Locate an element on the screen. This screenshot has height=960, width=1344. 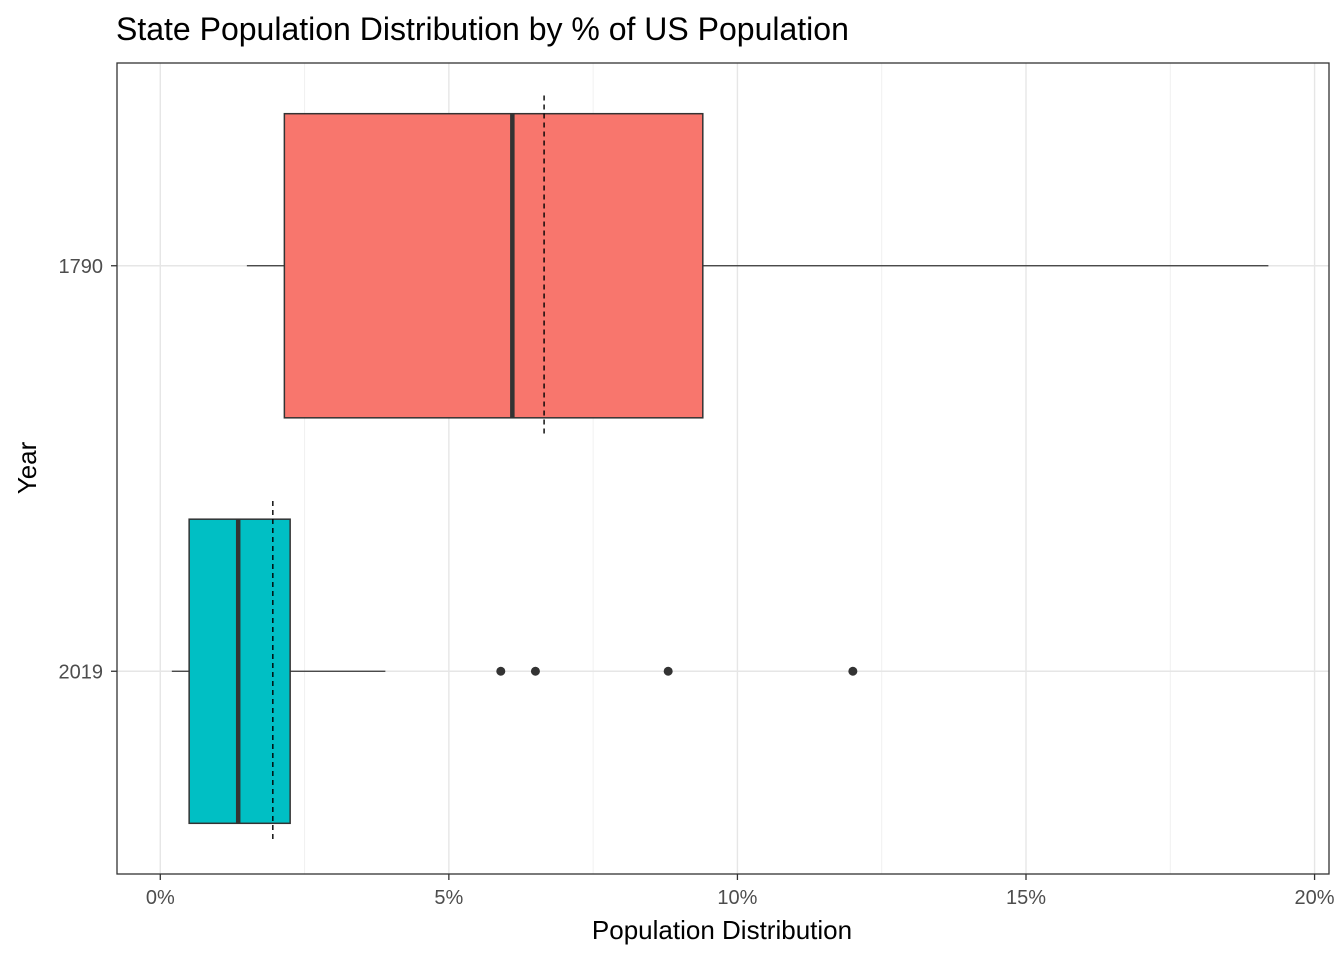
x-axis-ticks: 0% 5% 10% 15% 20% is located at coordinates (740, 891).